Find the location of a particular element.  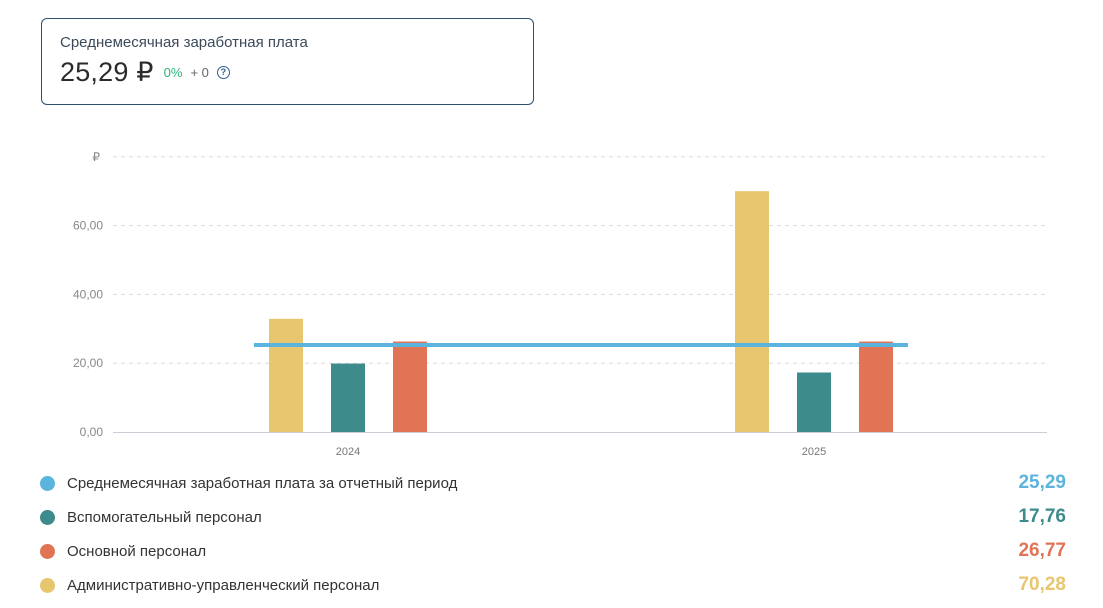

legend-value-main: 26,77 is located at coordinates (1042, 550).